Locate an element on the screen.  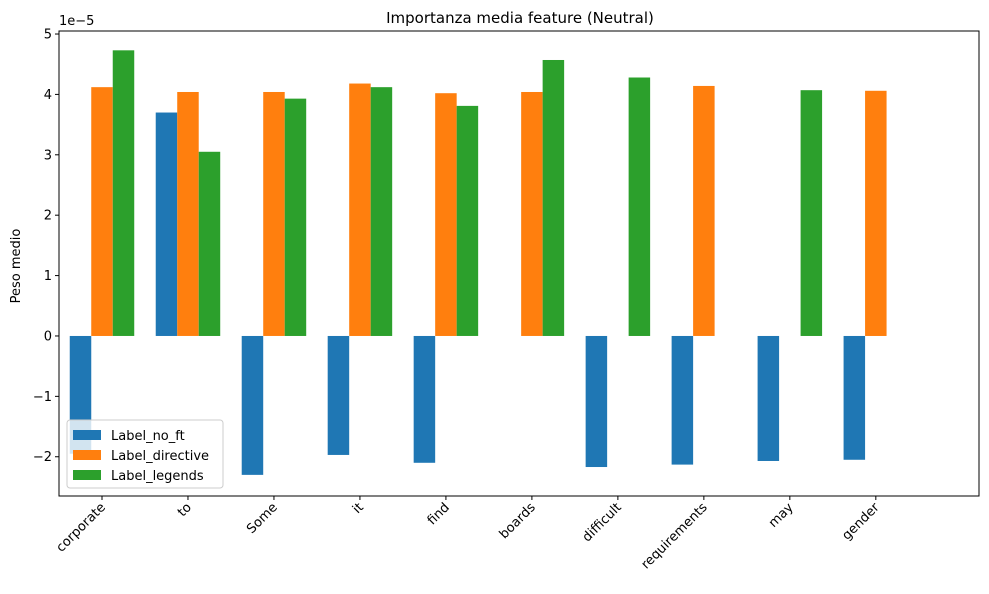
legend: Label_no_ft Label_directive Label_legends is located at coordinates (145, 454).